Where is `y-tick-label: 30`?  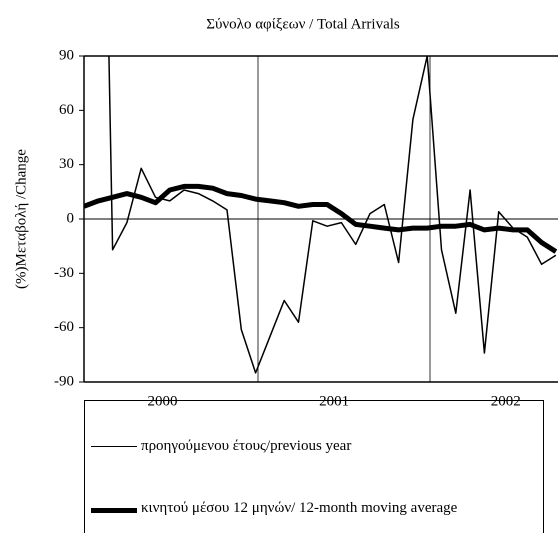
y-tick-label: 30 is located at coordinates (66, 164).